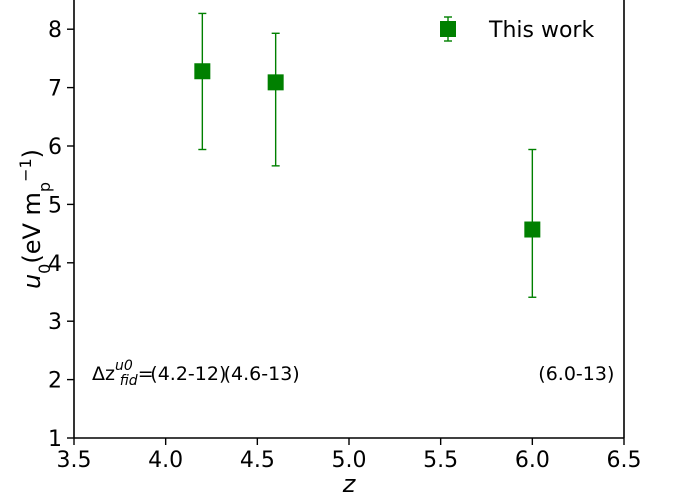 The height and width of the screenshot is (499, 678). What do you see at coordinates (55, 30) in the screenshot?
I see `y-tick-label-7: 8` at bounding box center [55, 30].